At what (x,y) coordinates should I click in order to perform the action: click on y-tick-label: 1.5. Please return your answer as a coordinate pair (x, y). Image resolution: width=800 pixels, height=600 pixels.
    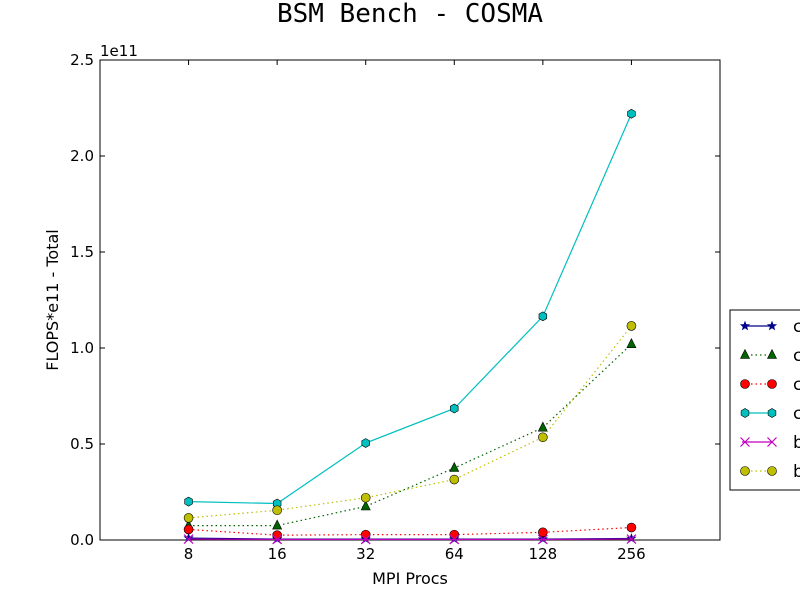
    Looking at the image, I should click on (82, 252).